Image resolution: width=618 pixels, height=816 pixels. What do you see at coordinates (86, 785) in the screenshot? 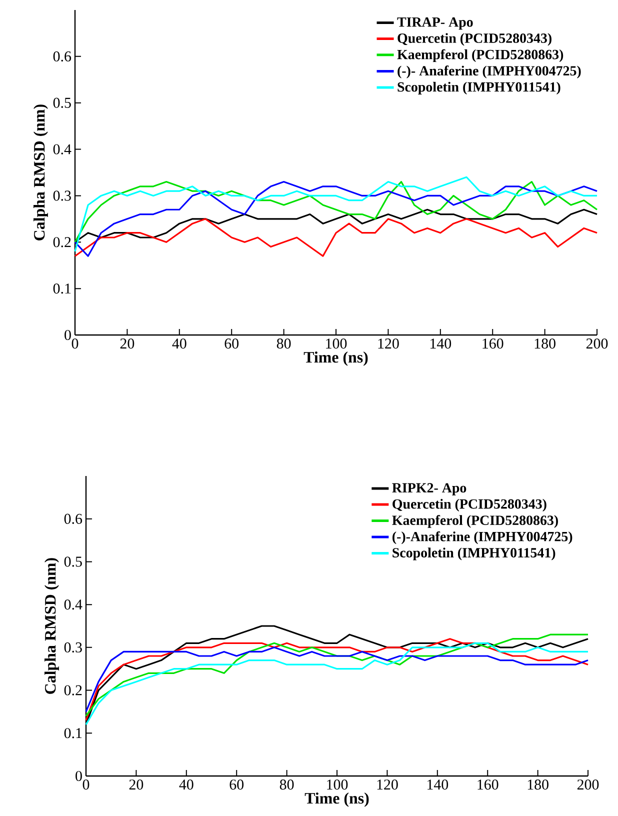
I see `x-tick-label: 0` at bounding box center [86, 785].